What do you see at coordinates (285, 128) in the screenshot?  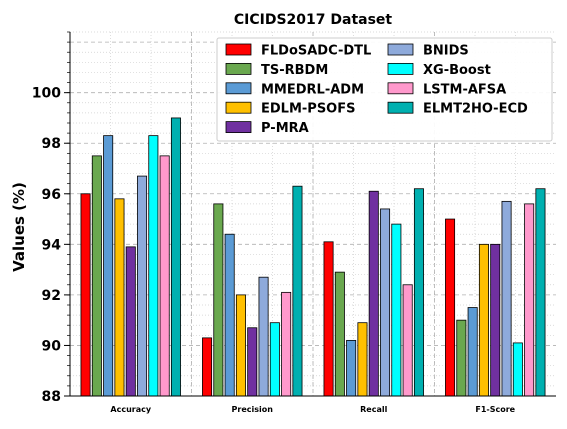 I see `legend-label: P-MRA` at bounding box center [285, 128].